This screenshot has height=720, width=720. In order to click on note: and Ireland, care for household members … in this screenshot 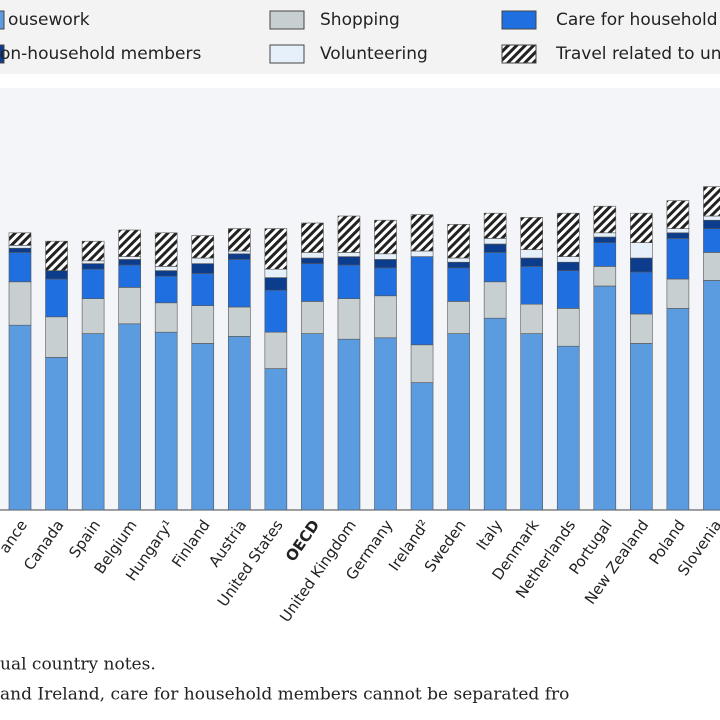, I will do `click(284, 695)`.